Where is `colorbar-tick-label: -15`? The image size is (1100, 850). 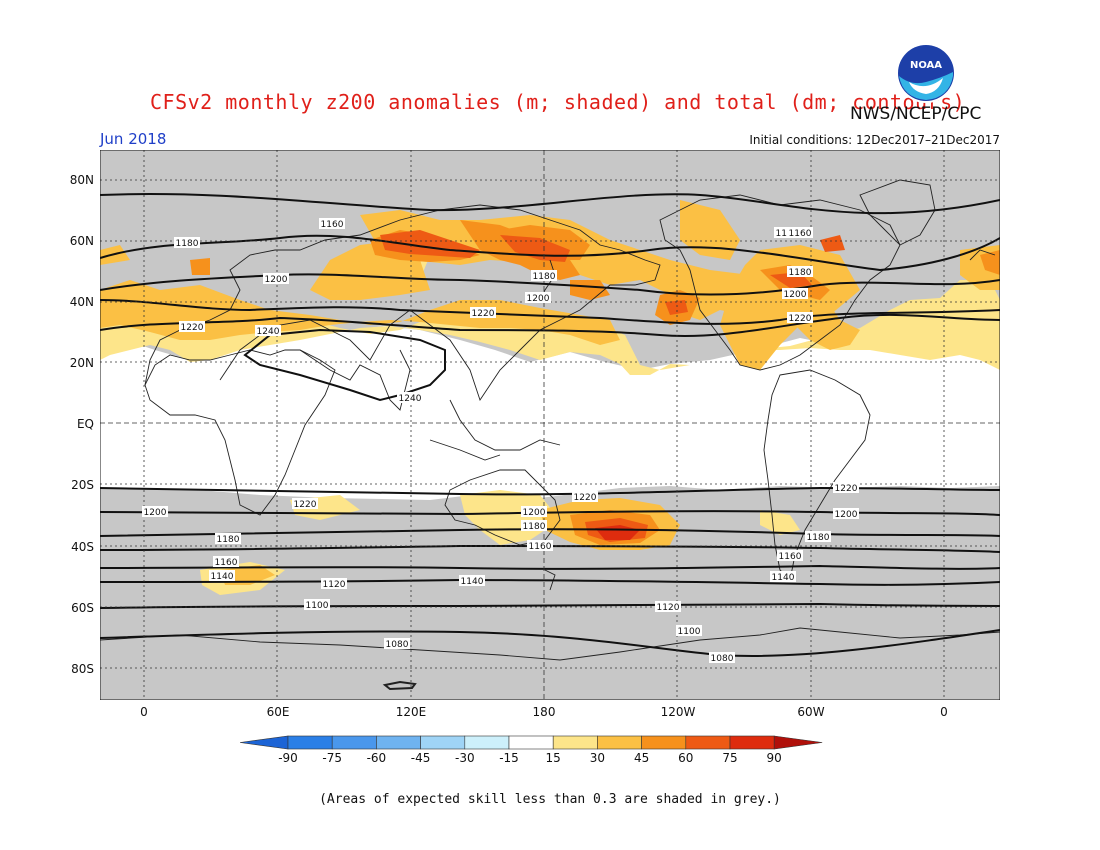
colorbar-tick-label: -15 is located at coordinates (509, 758).